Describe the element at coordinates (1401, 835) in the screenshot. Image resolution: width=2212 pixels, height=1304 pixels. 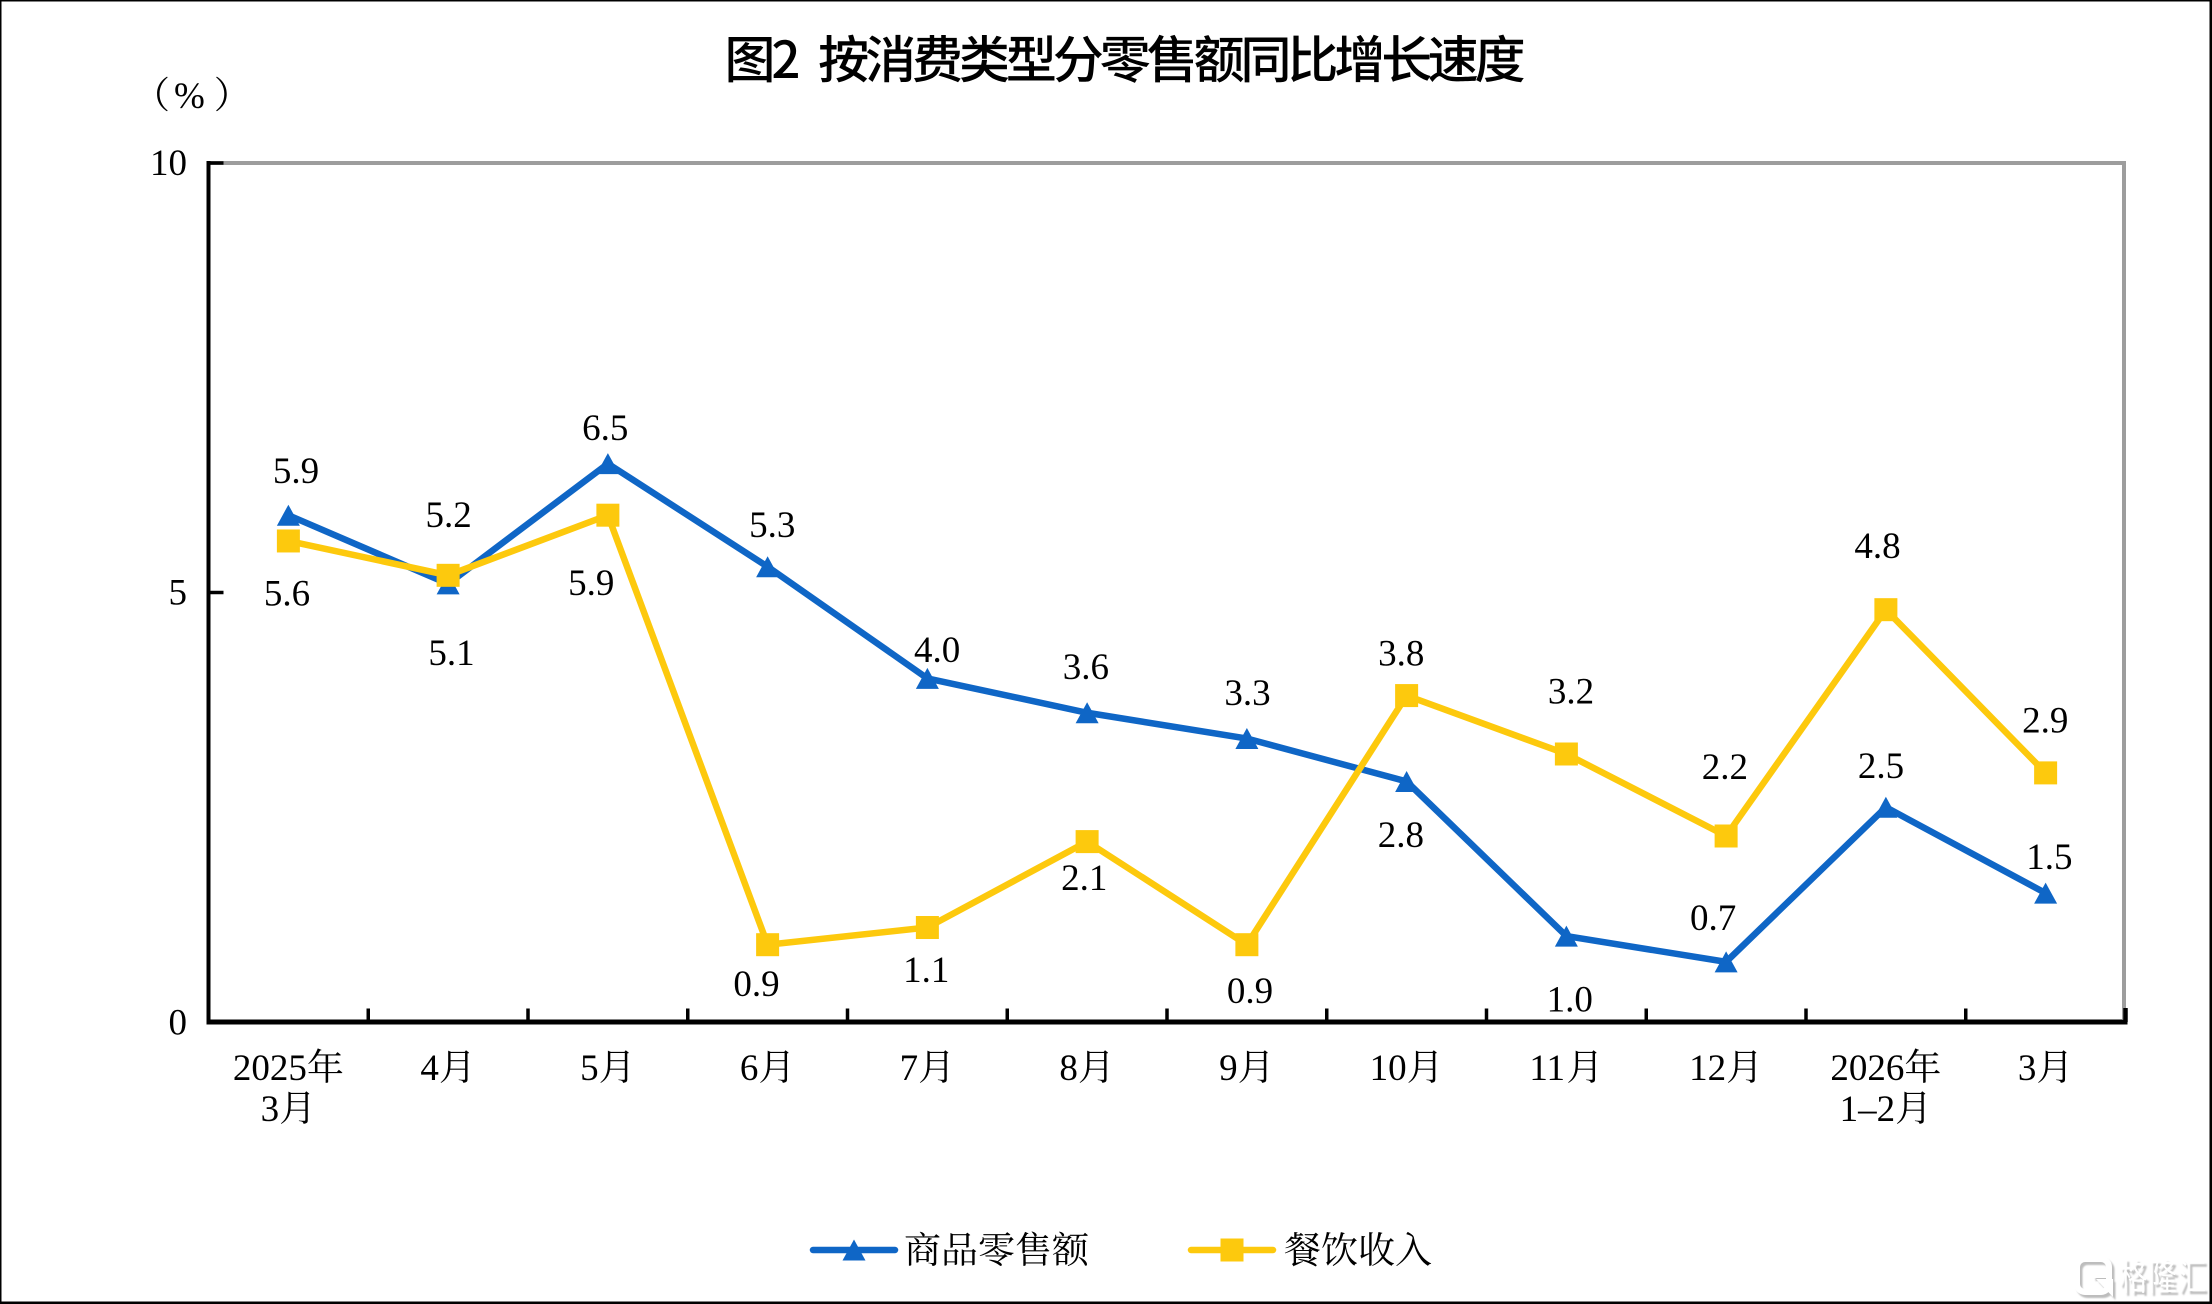
I see `svg-text: 2.8` at that location.